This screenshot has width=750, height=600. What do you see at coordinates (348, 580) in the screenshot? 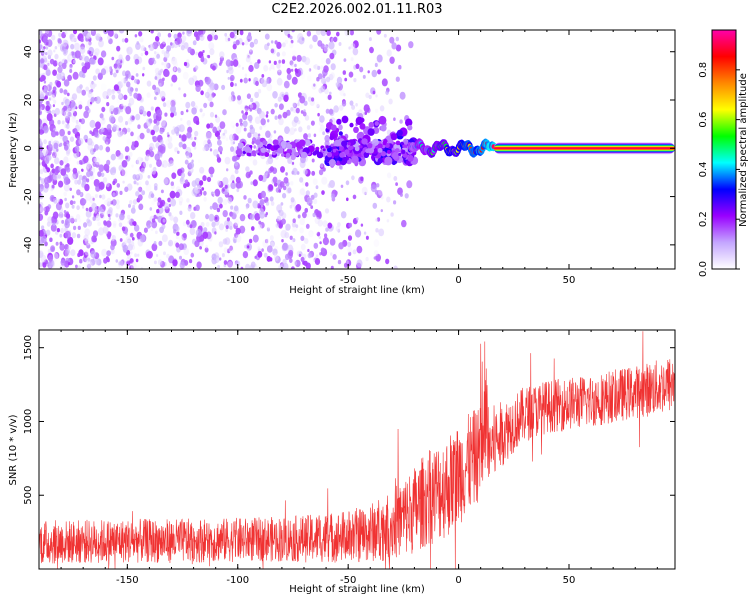
I see `snr-x-tick-label: -50` at bounding box center [348, 580].